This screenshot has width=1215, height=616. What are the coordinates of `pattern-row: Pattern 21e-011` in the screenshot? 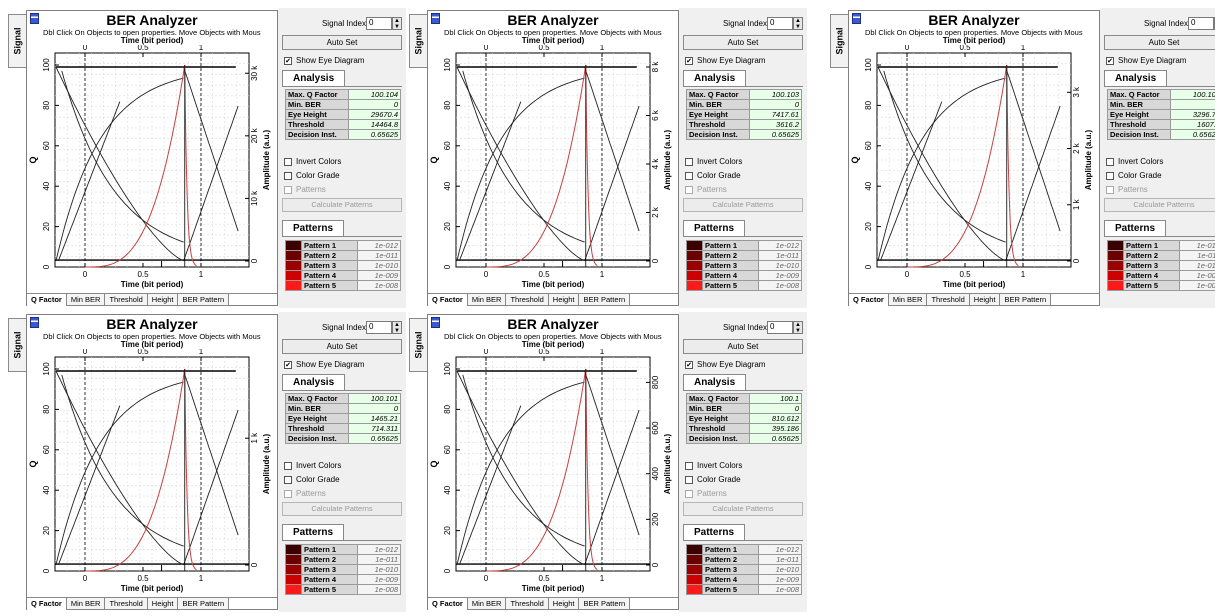 It's located at (1161, 256).